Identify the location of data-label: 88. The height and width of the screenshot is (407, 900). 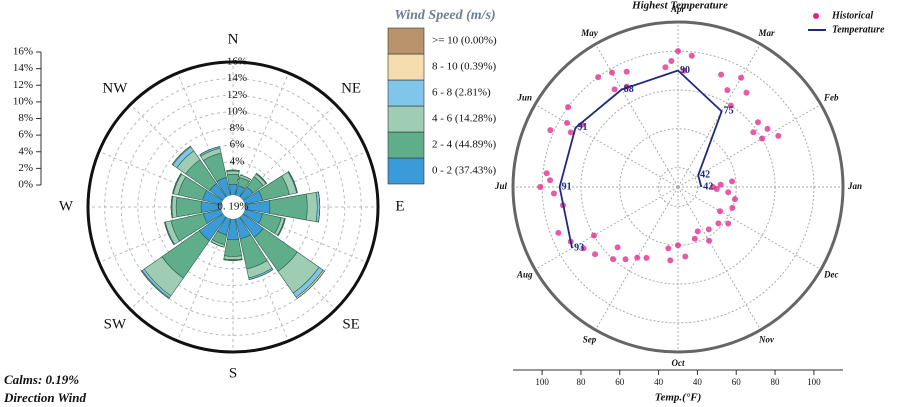
(629, 89).